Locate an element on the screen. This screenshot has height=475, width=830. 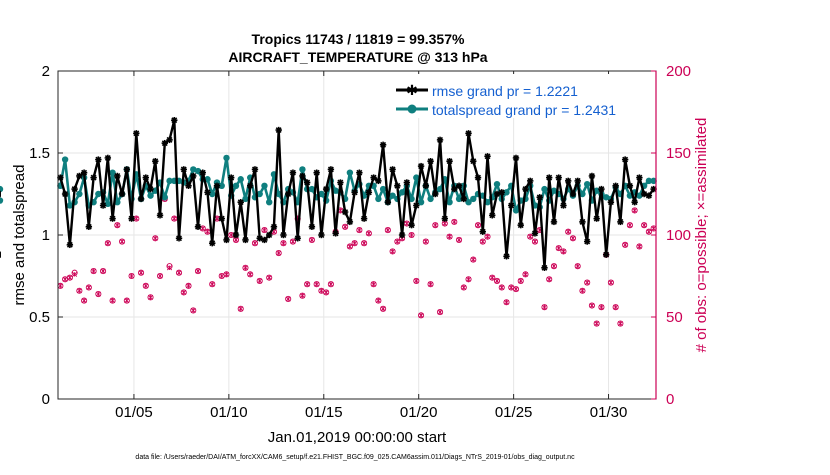
y-left-tick-label: 1 is located at coordinates (46, 235).